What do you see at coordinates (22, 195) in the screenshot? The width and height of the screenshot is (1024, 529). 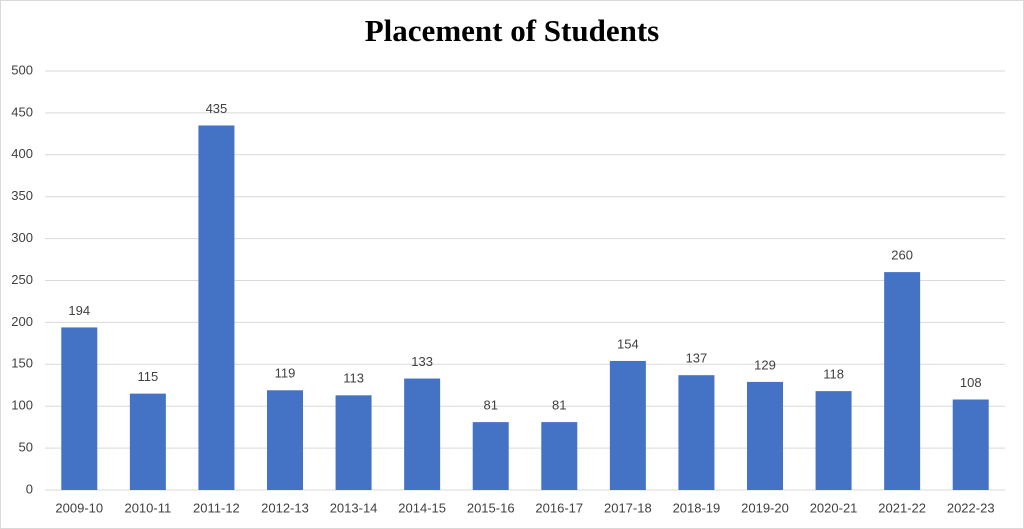 I see `y-tick-label: 350` at bounding box center [22, 195].